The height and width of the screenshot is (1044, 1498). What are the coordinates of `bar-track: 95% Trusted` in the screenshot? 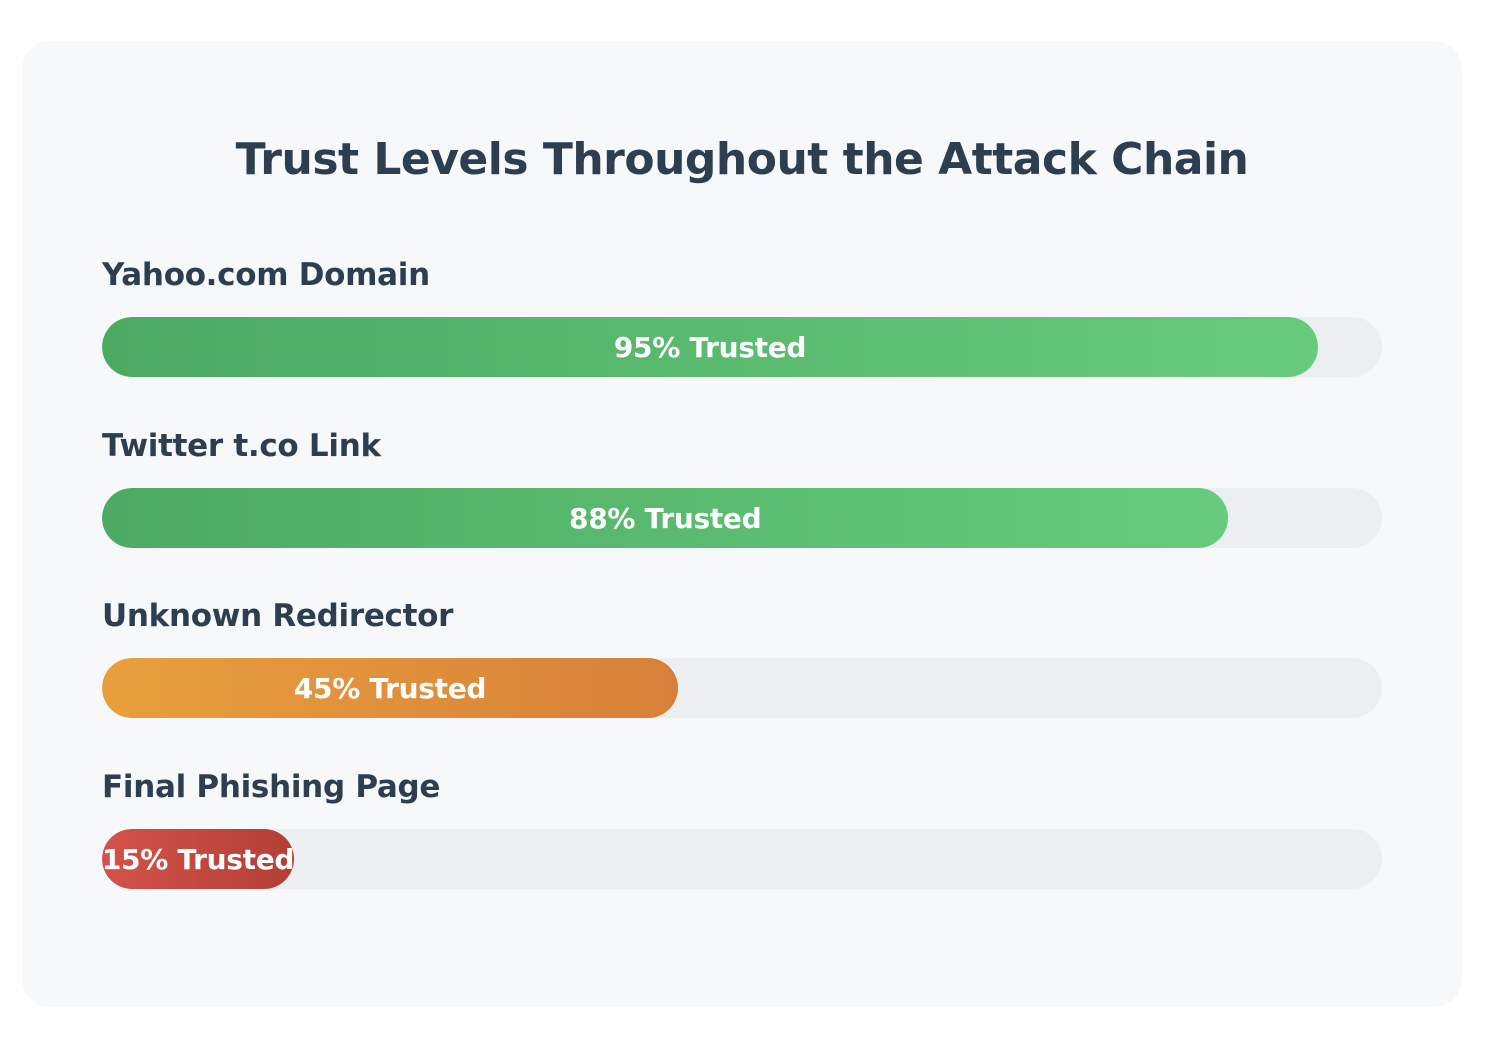 It's located at (742, 347).